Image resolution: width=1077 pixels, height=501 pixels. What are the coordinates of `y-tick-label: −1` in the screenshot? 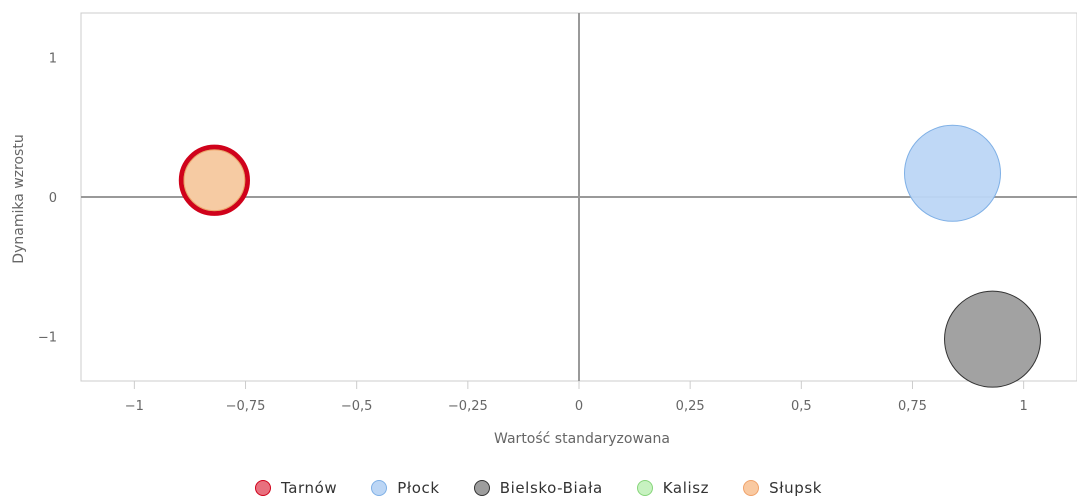 It's located at (47, 337).